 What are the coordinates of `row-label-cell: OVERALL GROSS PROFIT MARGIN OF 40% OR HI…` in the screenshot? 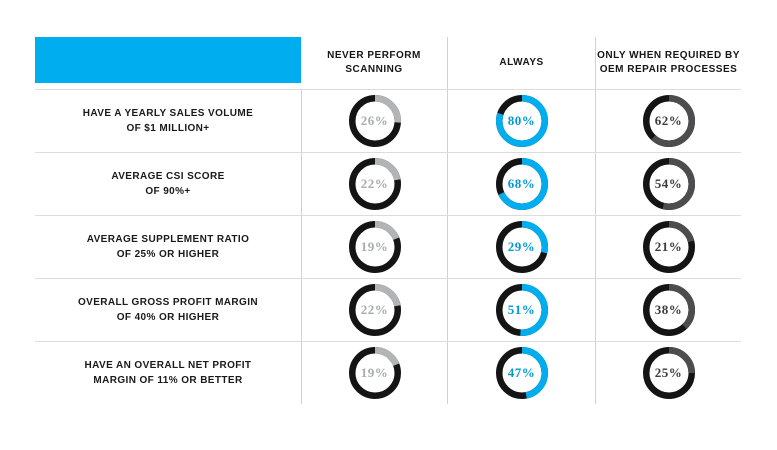 It's located at (168, 310).